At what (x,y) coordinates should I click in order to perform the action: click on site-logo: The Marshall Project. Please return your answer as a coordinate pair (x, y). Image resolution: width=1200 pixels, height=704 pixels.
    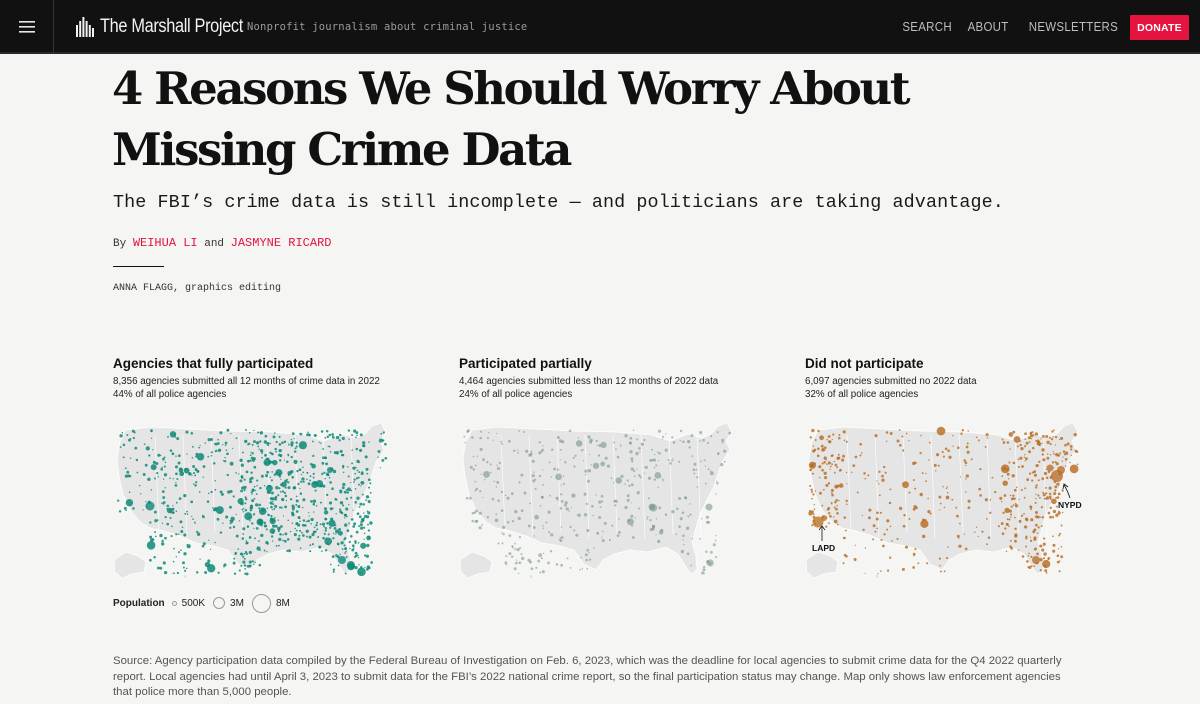
    Looking at the image, I should click on (171, 27).